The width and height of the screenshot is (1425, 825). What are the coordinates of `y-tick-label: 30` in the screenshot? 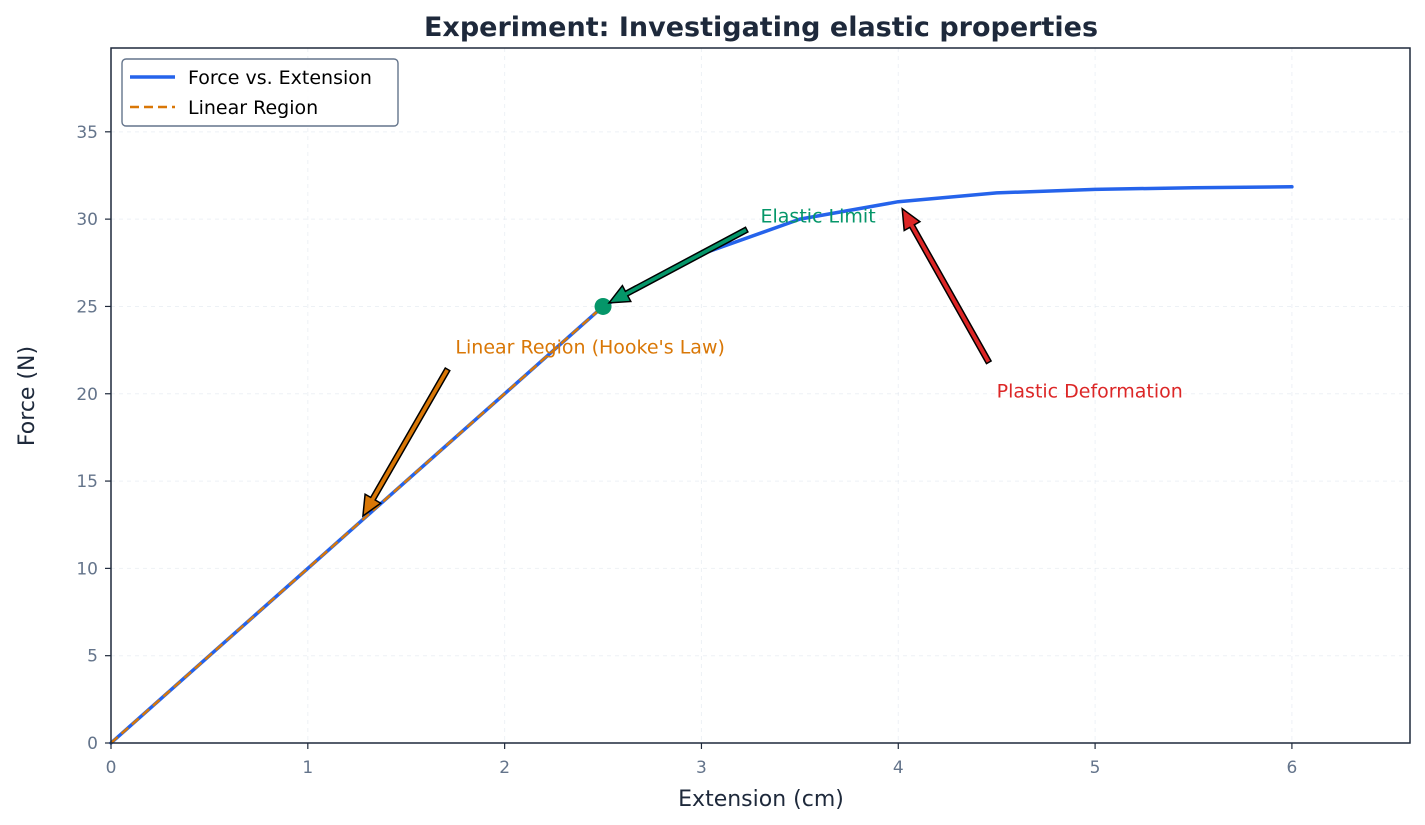 It's located at (87, 220).